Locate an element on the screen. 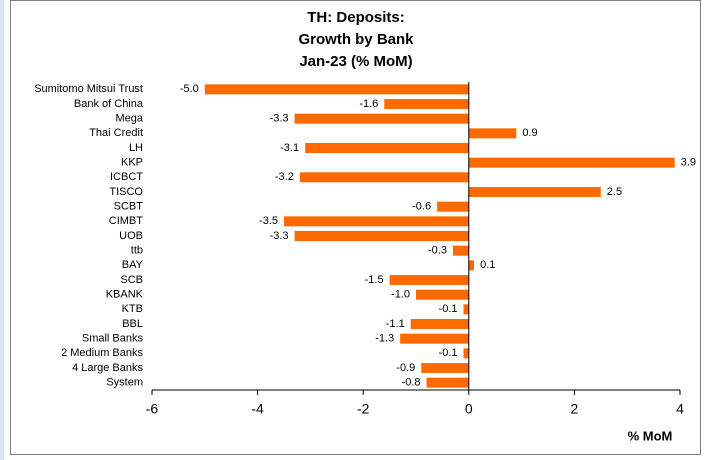  y-tick-label: 2 Medium Banks is located at coordinates (102, 353).